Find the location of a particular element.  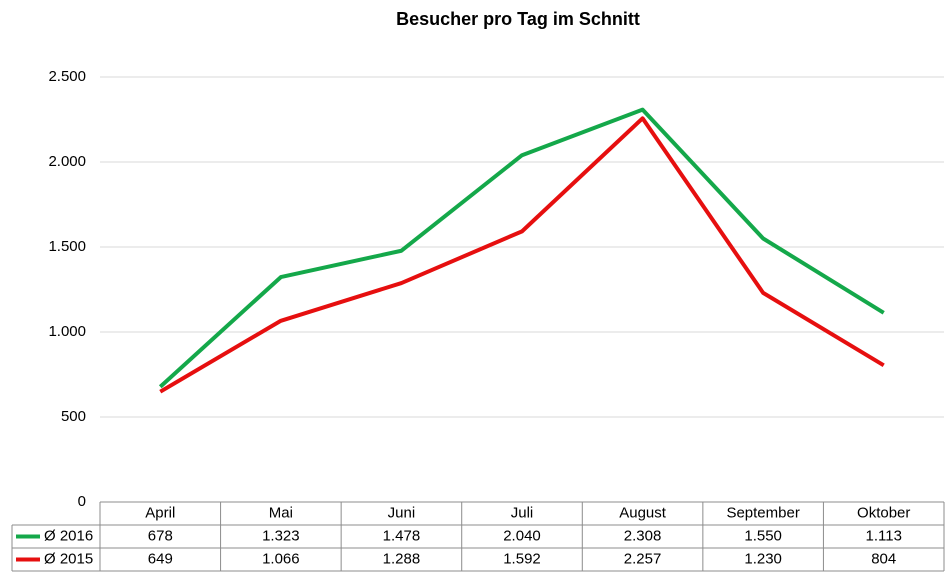

x-tick-label: Juni is located at coordinates (402, 512).